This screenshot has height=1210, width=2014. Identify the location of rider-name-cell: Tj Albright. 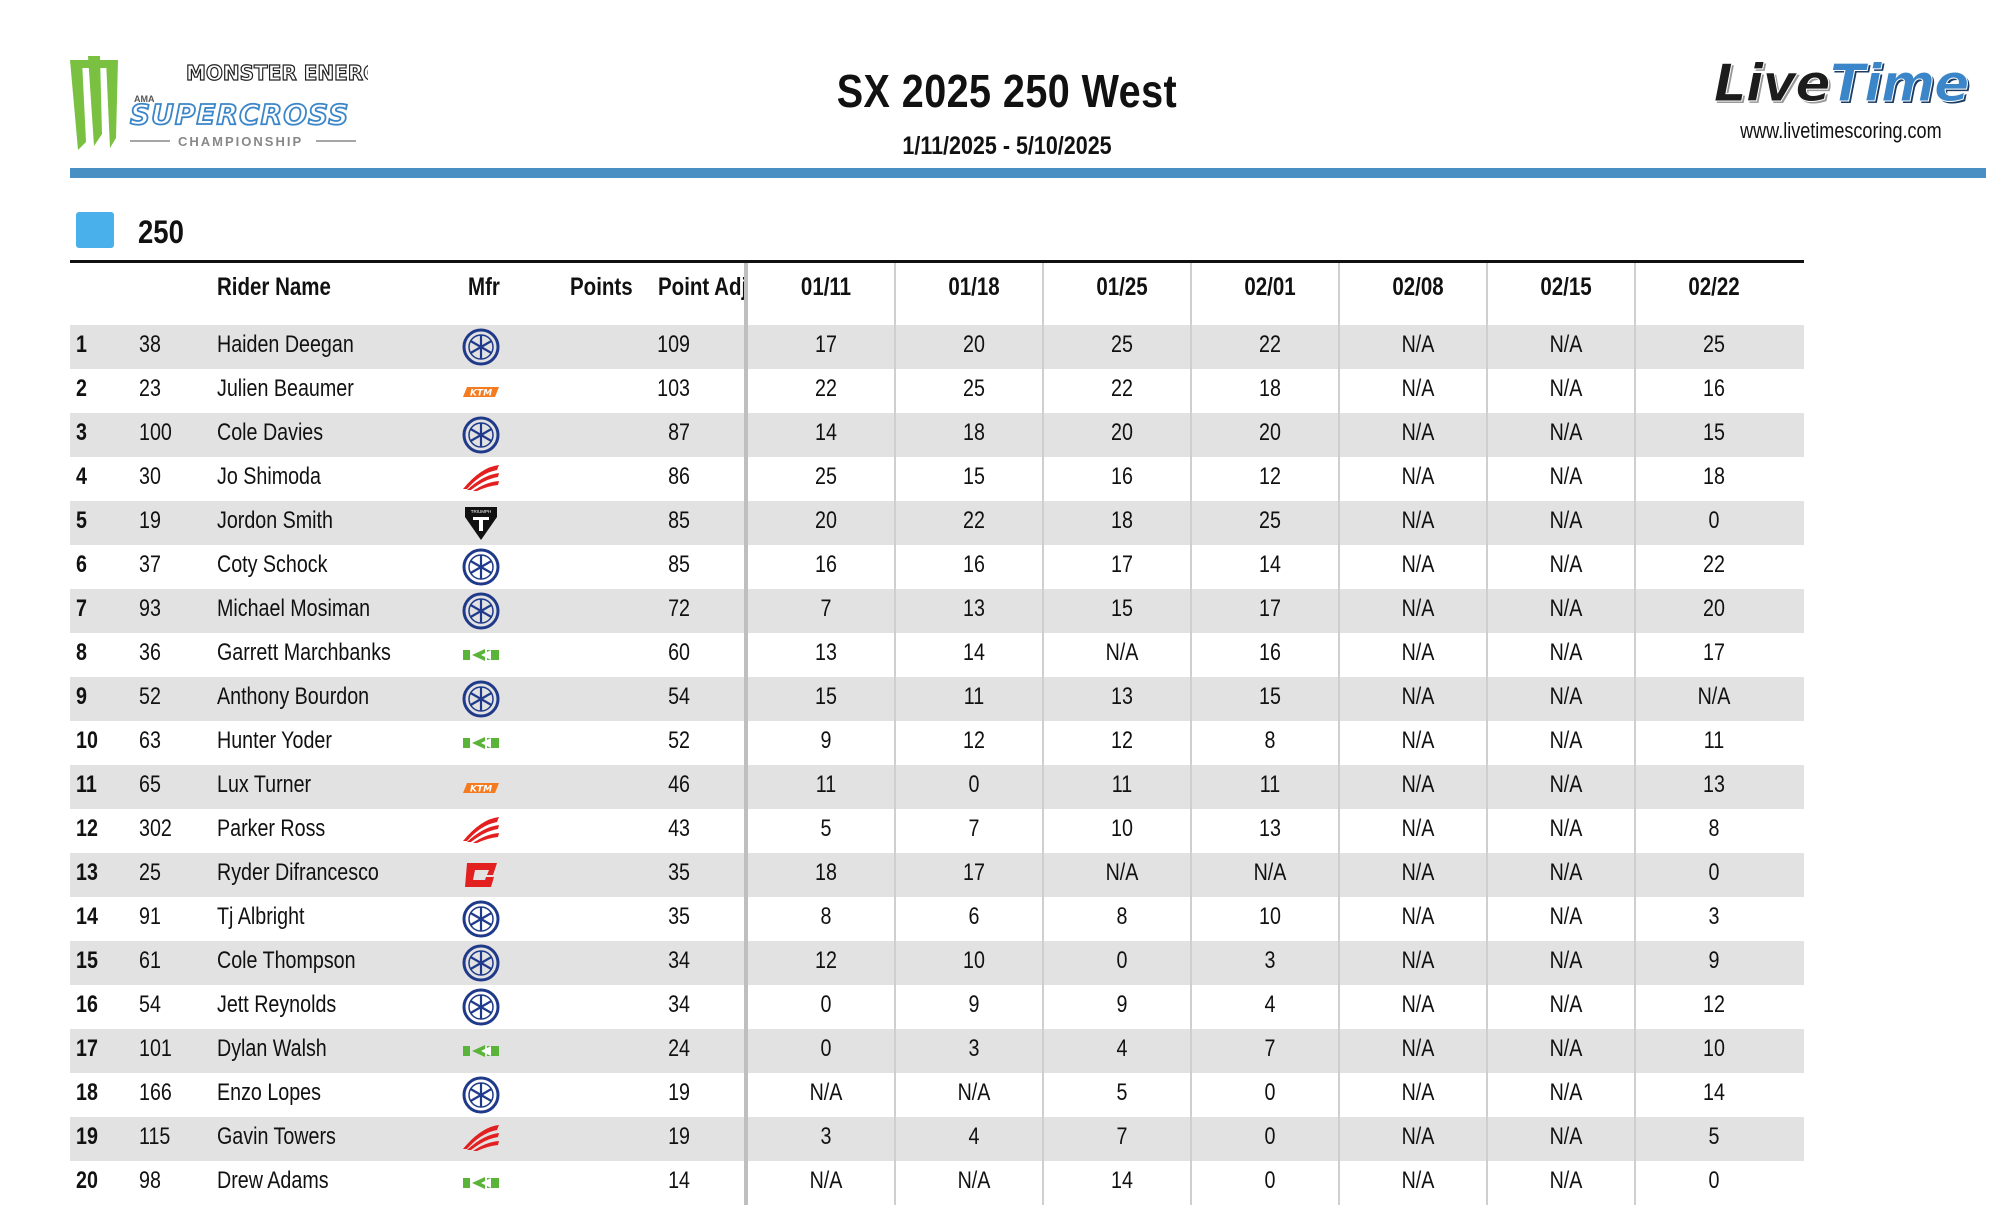
(261, 916).